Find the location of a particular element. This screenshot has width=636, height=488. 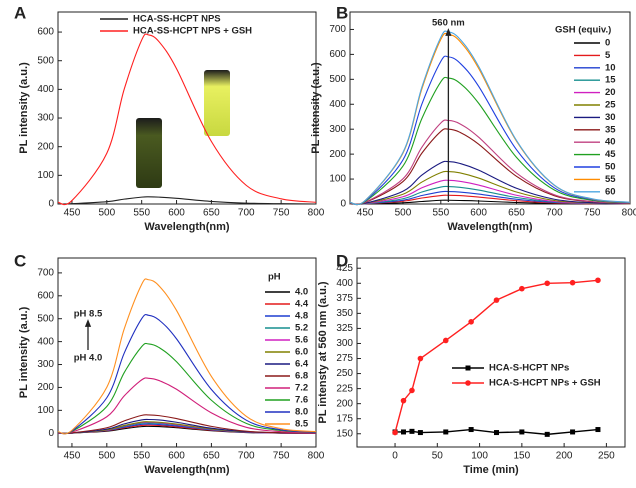

panel-label: C is located at coordinates (20, 260).